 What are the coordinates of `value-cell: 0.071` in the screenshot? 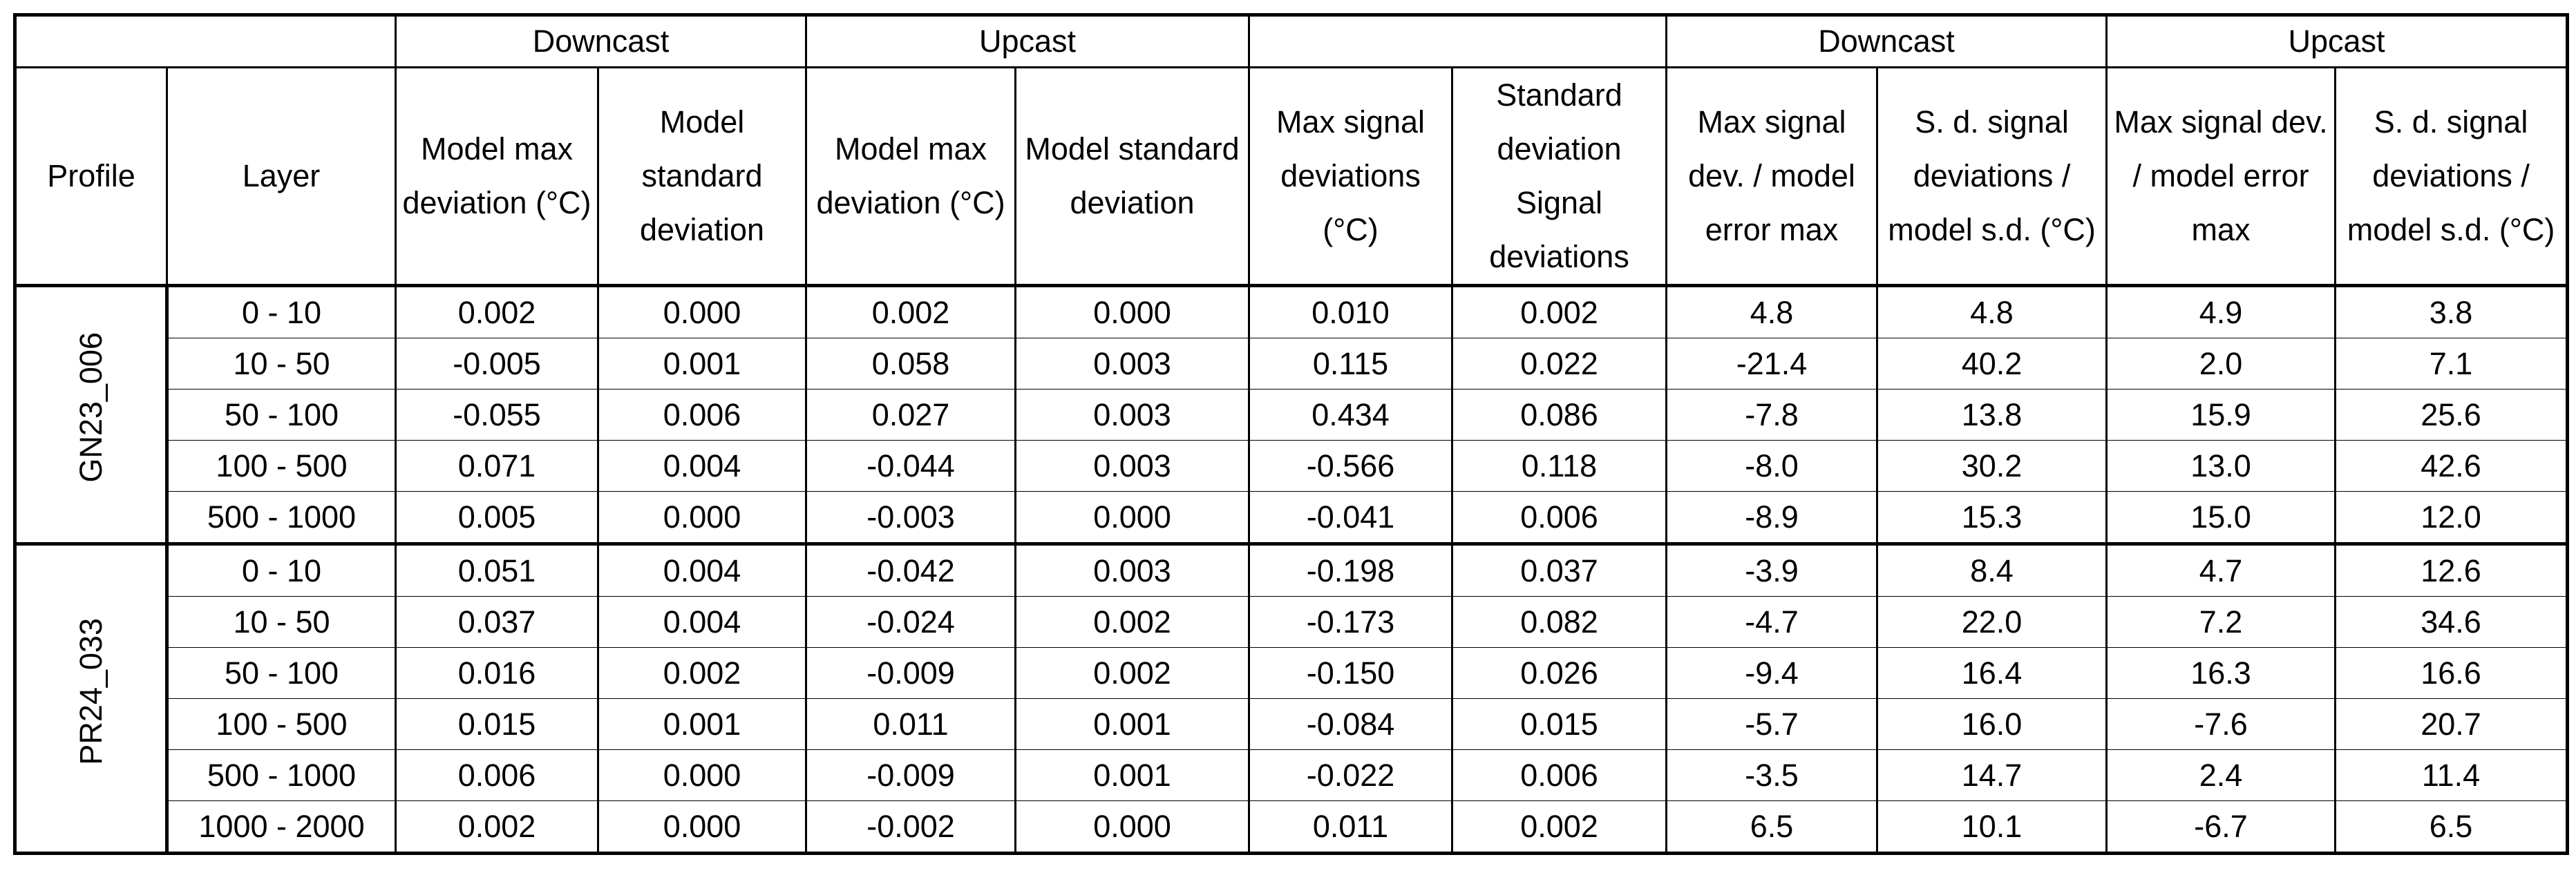 It's located at (497, 466).